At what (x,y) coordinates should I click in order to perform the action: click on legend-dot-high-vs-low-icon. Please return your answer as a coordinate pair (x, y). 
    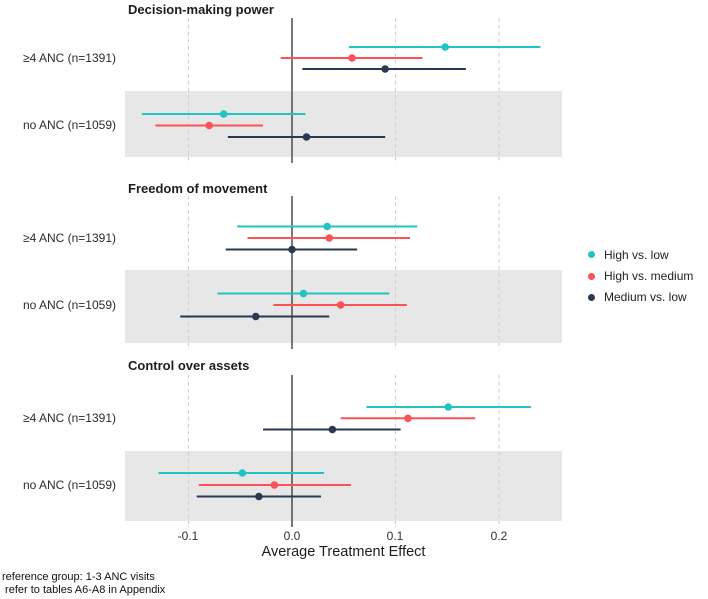
    Looking at the image, I should click on (591, 255).